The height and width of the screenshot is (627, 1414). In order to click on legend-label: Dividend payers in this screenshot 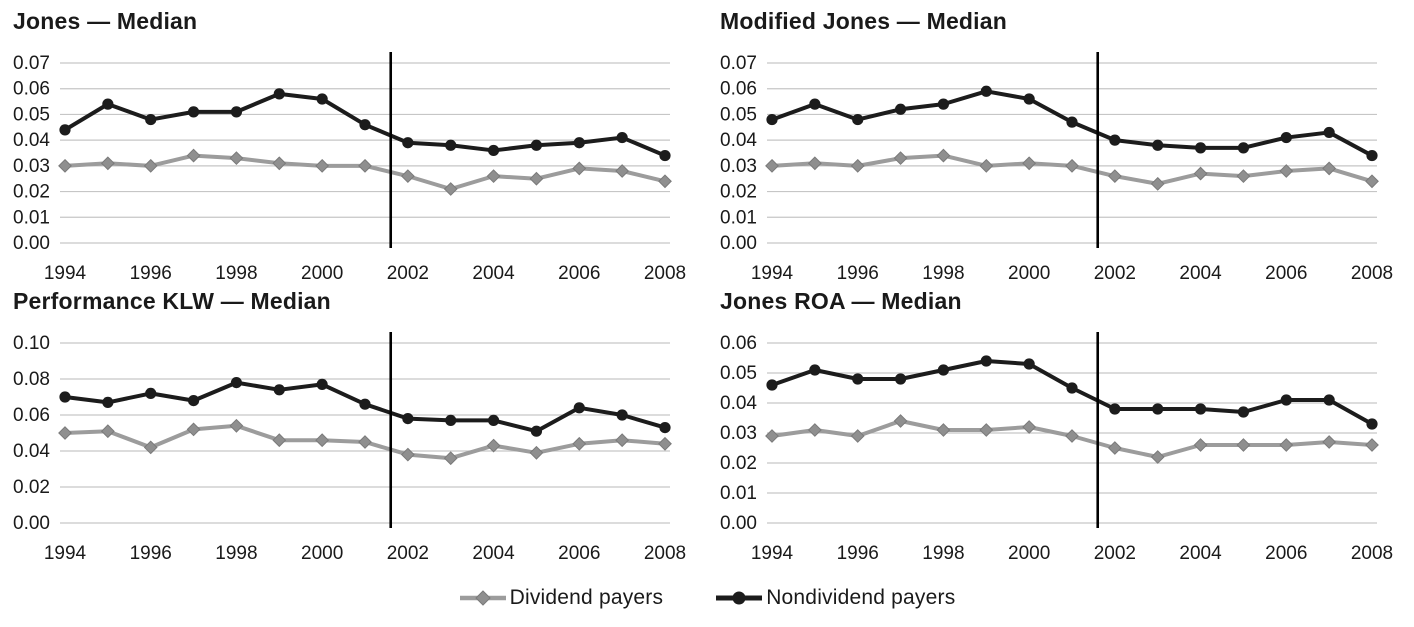, I will do `click(586, 597)`.